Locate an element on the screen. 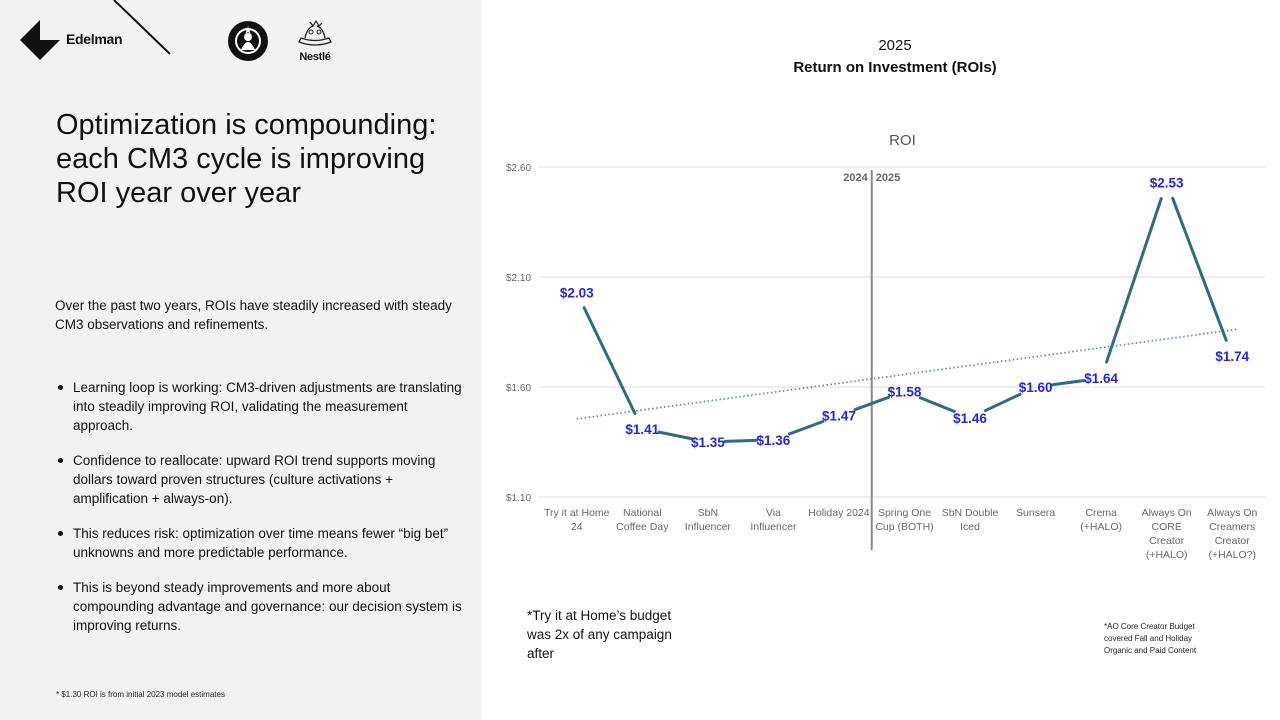 This screenshot has height=720, width=1280. chart-heading: Return on Investment (ROIs) is located at coordinates (895, 67).